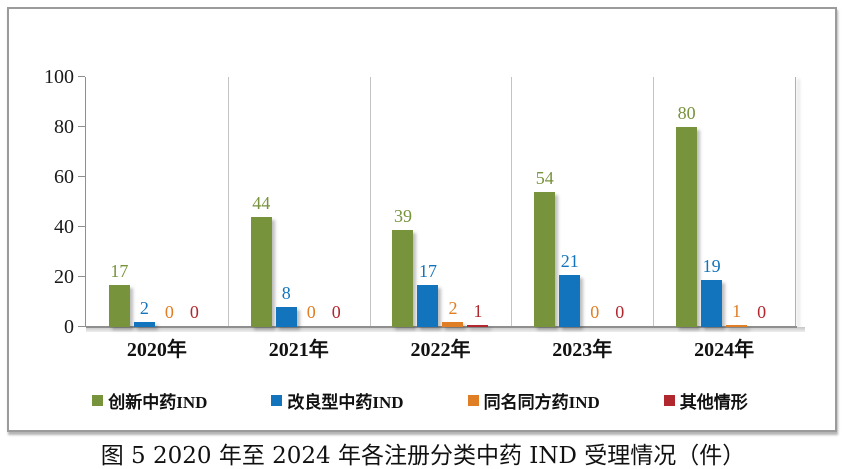 The image size is (846, 469). I want to click on legend-item: 创新中药IND, so click(149, 400).